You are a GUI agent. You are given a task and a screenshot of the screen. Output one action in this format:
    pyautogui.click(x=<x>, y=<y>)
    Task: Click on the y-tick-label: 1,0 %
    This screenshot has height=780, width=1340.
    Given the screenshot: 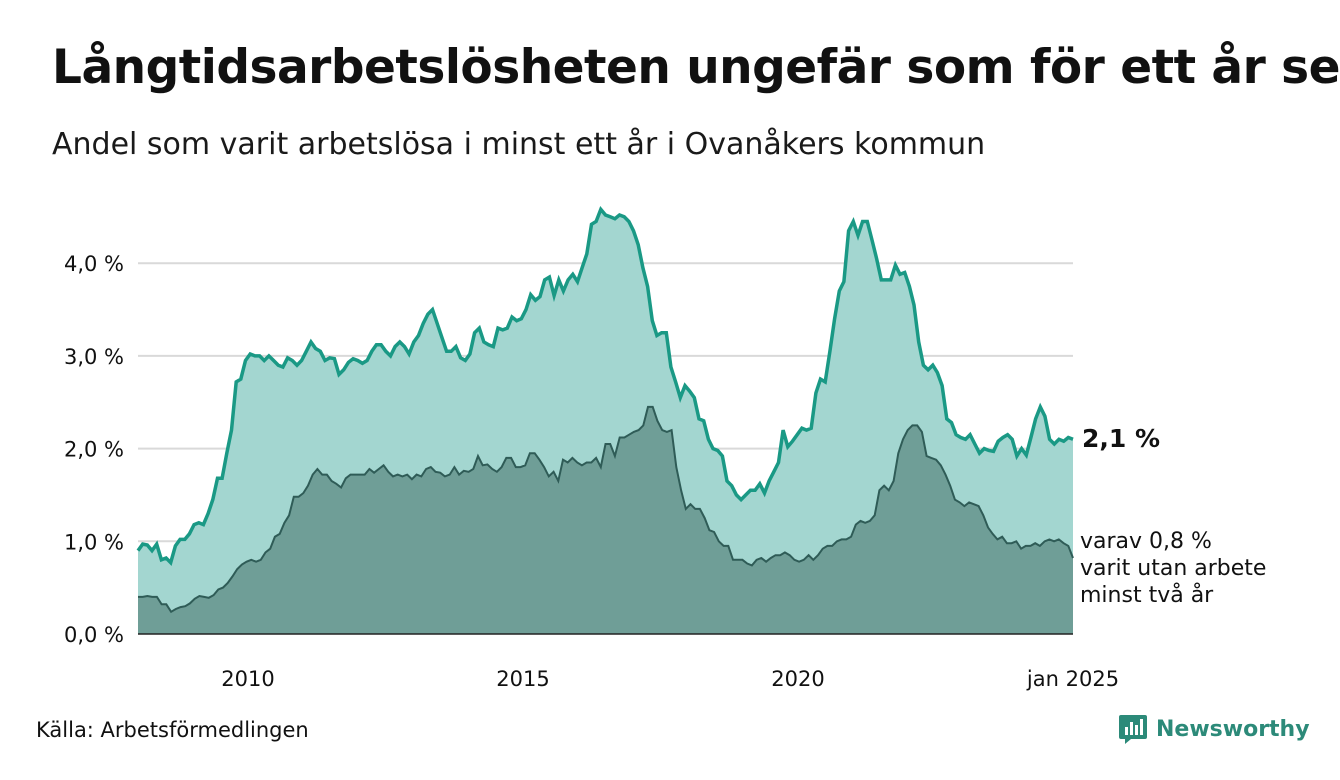 What is the action you would take?
    pyautogui.click(x=94, y=542)
    